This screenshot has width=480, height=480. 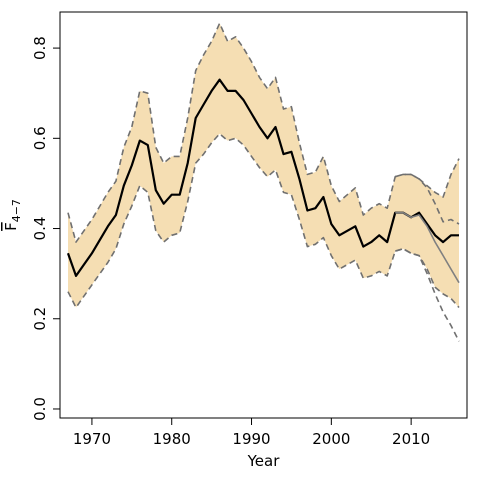 I want to click on retro-estimate-line, so click(x=427, y=247).